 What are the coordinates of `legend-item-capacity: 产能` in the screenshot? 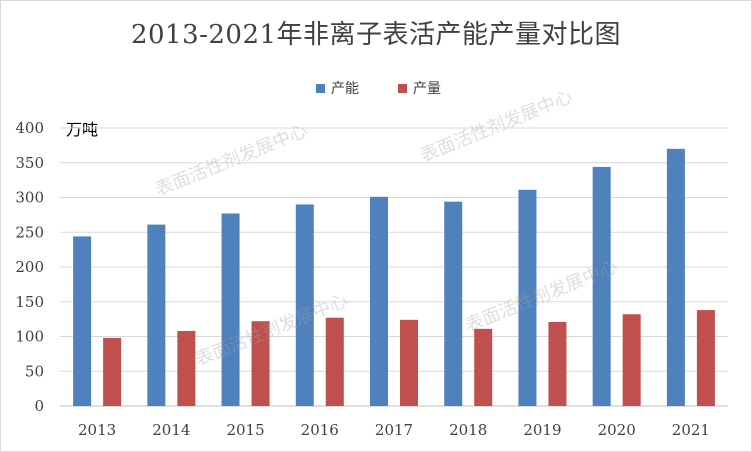 It's located at (337, 88).